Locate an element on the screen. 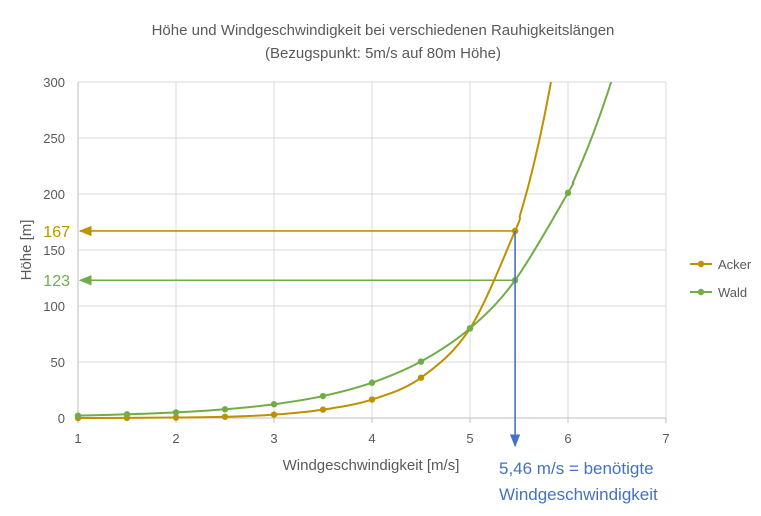 This screenshot has width=761, height=516. reference-lines: 167 123 is located at coordinates (279, 257).